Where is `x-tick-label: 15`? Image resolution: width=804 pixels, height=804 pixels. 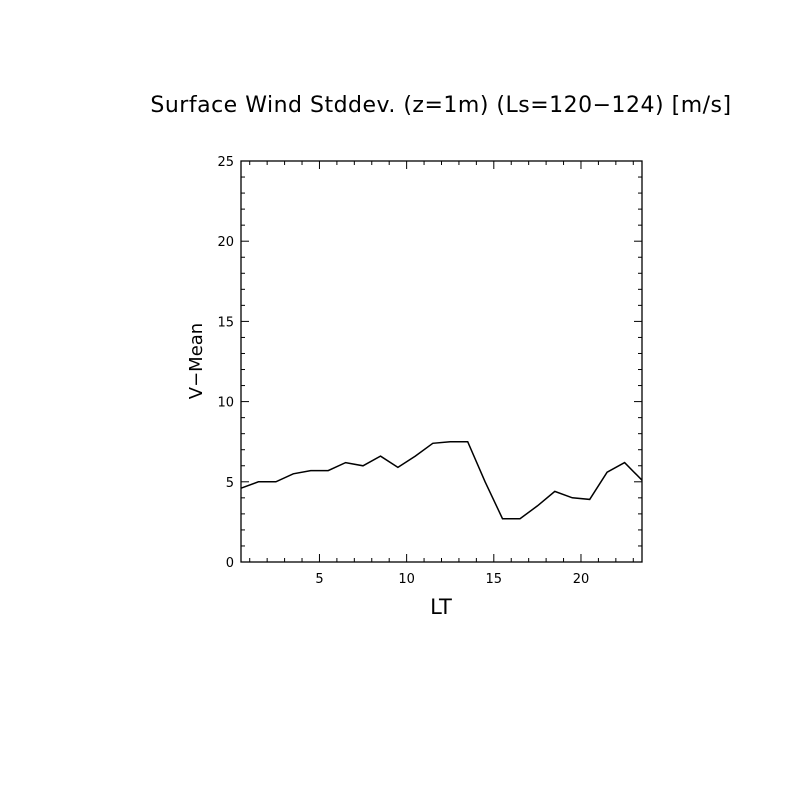
x-tick-label: 15 is located at coordinates (494, 579).